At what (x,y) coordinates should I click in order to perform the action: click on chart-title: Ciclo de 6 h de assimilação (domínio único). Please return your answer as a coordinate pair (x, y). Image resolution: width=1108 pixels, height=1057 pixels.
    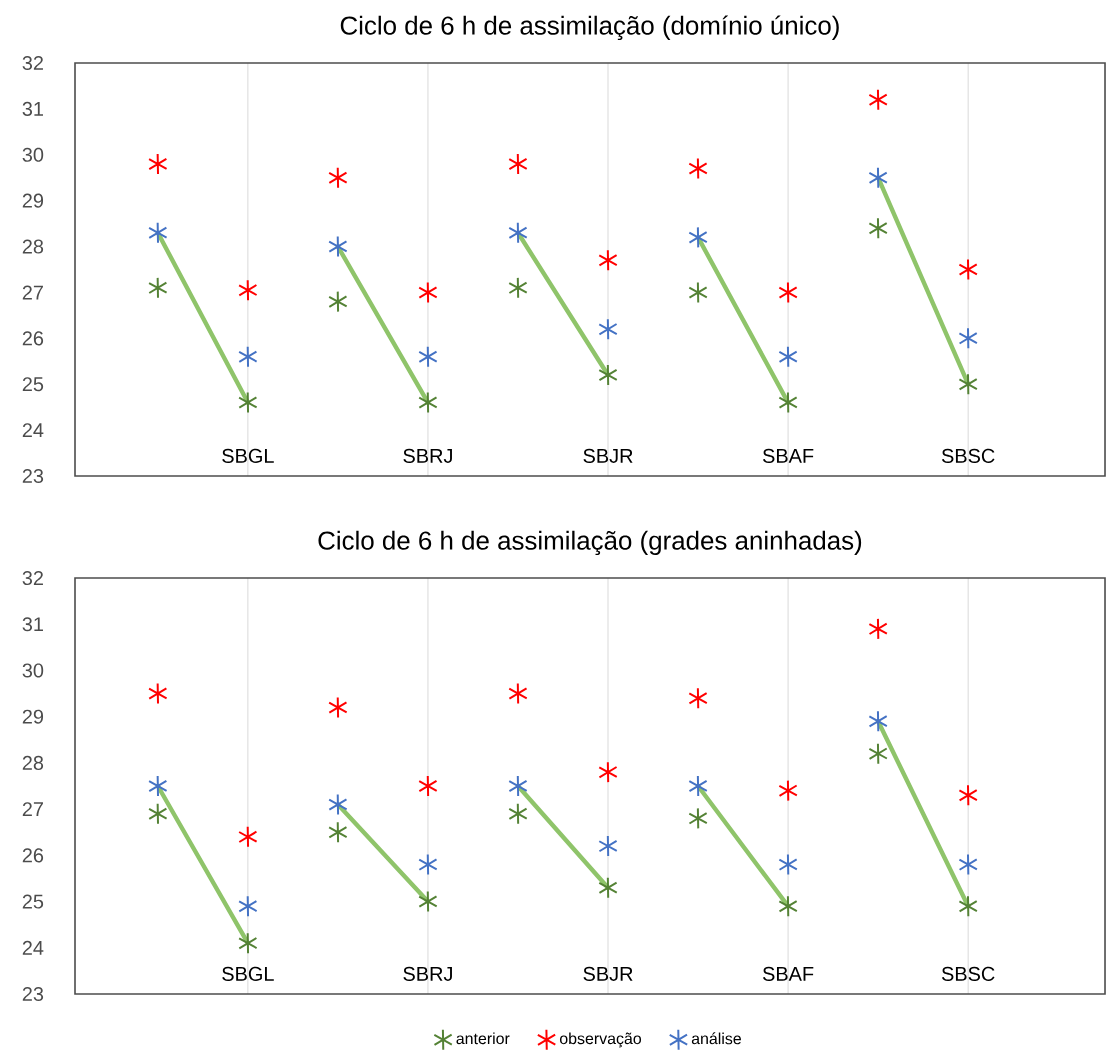
    Looking at the image, I should click on (589, 28).